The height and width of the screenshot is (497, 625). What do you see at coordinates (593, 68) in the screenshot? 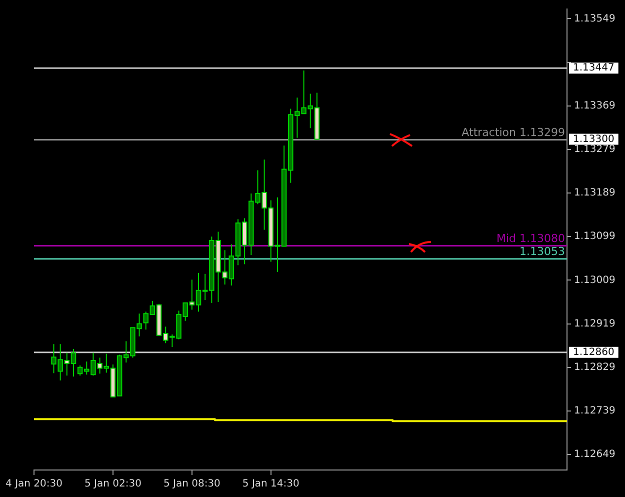
I see `y2-tick-label: 1.13447` at bounding box center [593, 68].